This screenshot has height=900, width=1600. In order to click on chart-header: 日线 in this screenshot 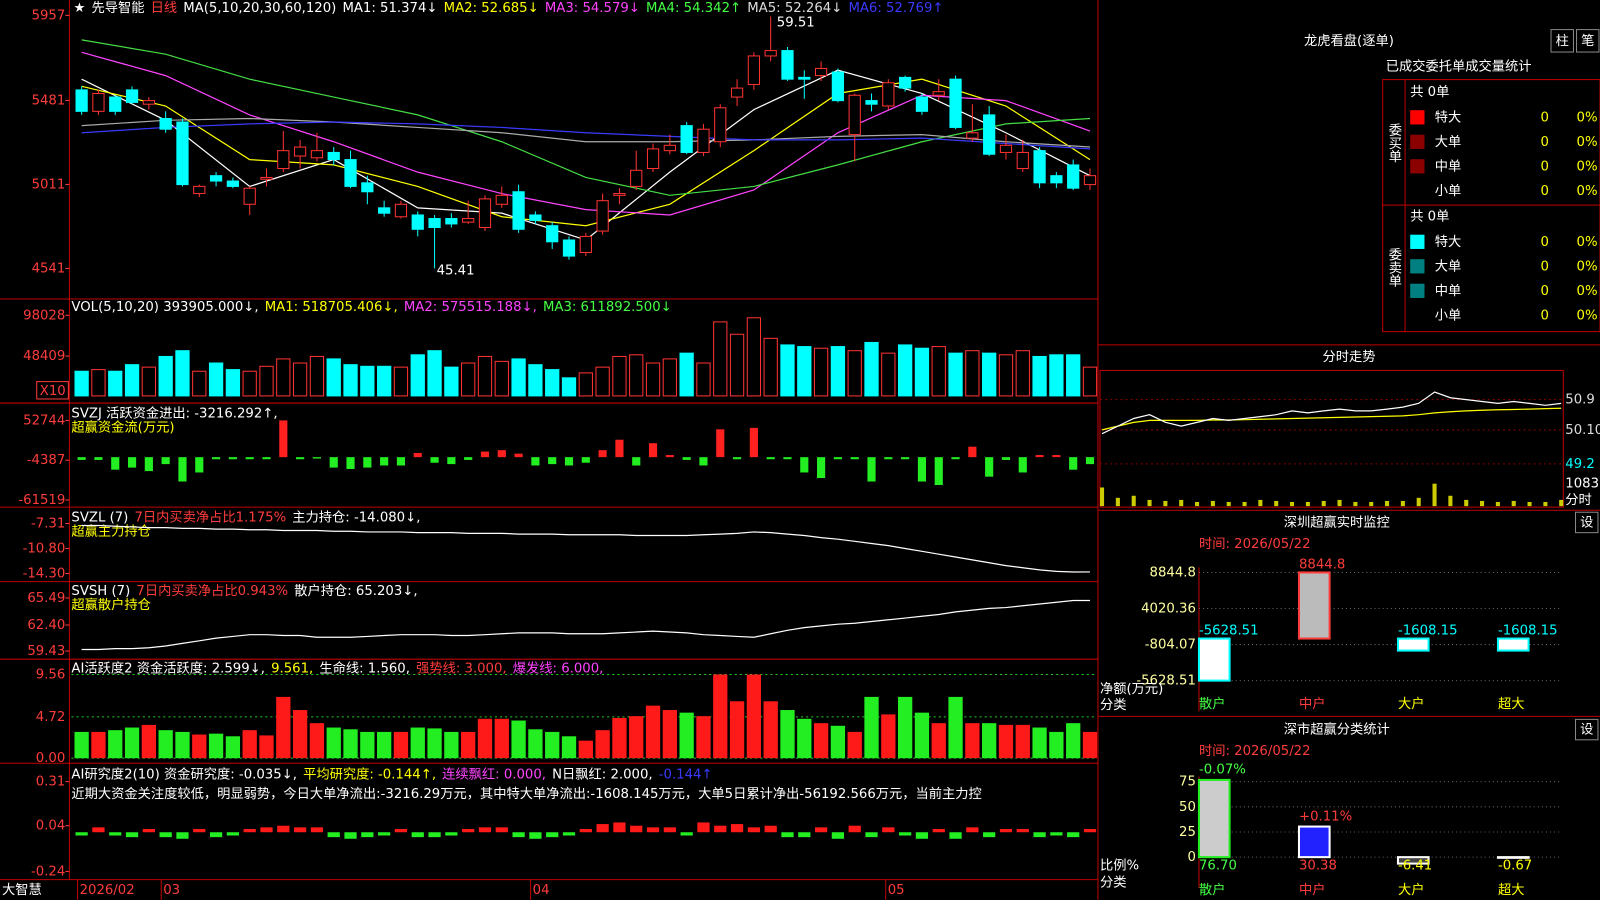, I will do `click(164, 8)`.